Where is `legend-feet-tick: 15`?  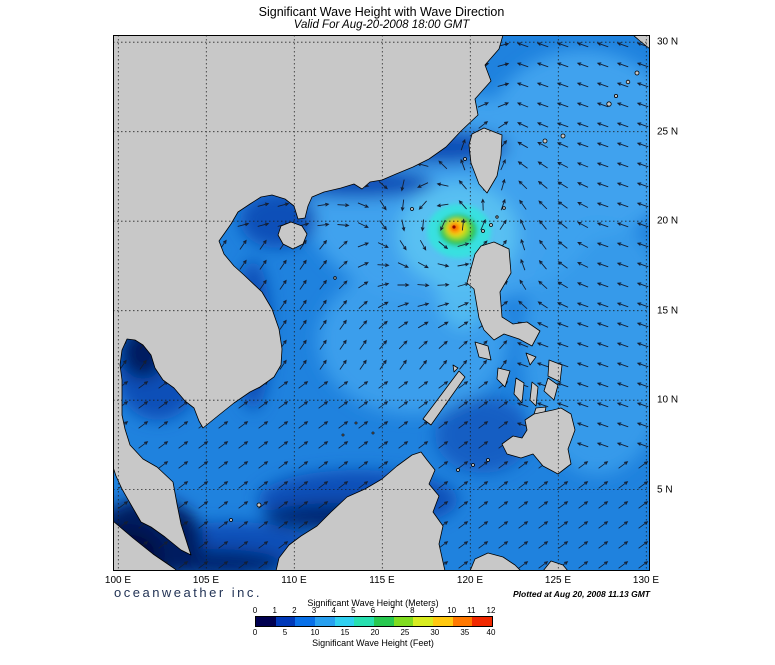
legend-feet-tick: 15 is located at coordinates (345, 632).